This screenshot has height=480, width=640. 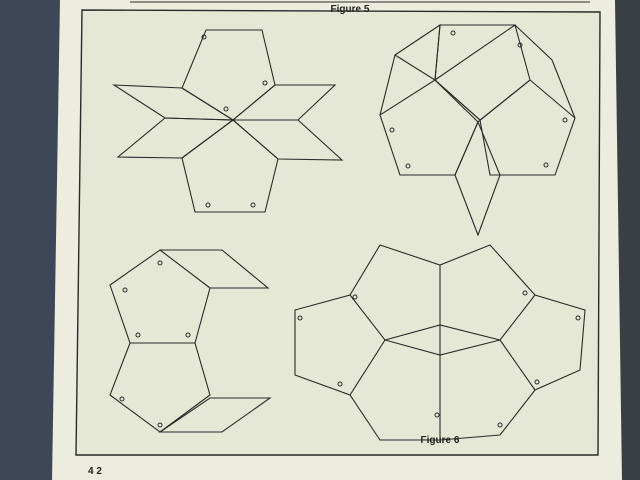 I want to click on figure-6-label: Figure 6, so click(x=440, y=440).